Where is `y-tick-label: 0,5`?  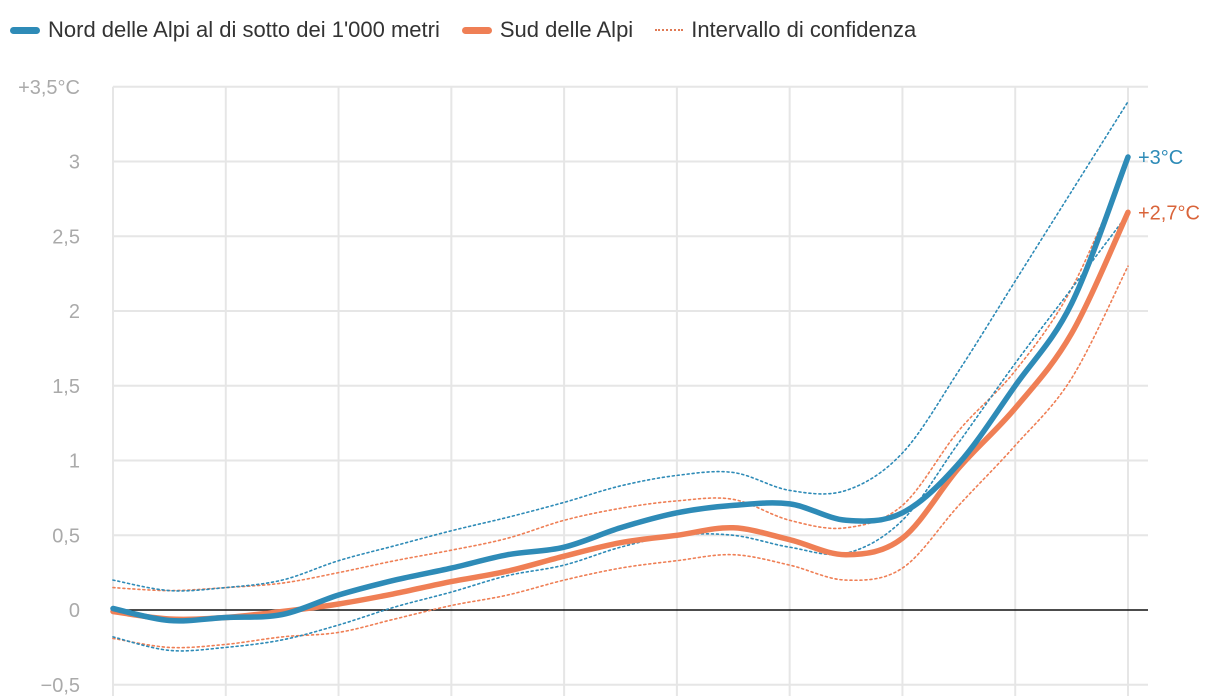
y-tick-label: 0,5 is located at coordinates (66, 536).